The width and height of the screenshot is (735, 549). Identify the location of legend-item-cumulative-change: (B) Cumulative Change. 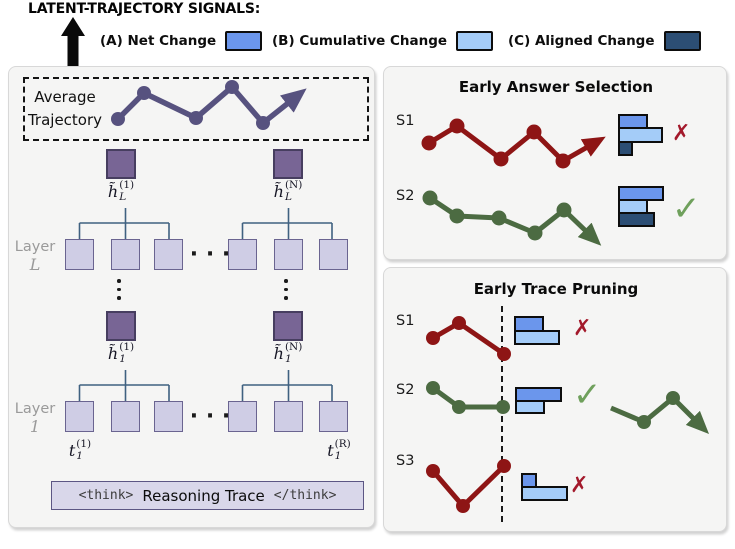
(383, 41).